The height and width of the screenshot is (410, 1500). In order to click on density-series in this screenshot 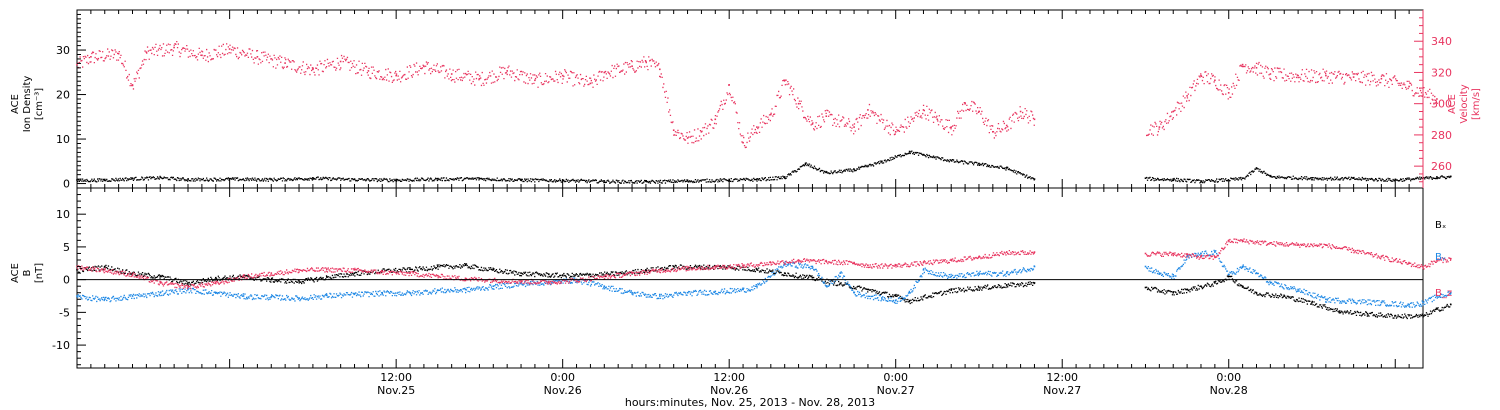, I will do `click(764, 167)`.